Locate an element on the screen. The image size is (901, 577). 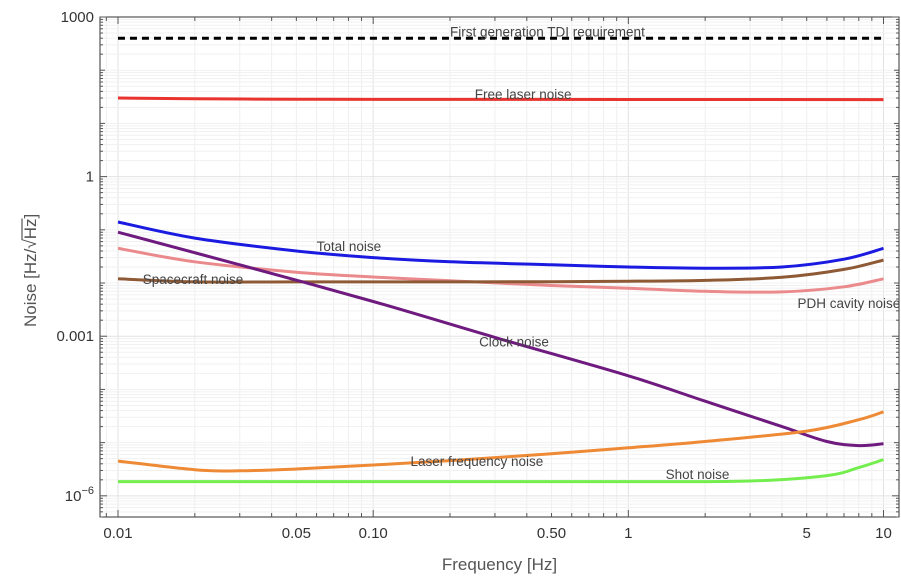
x-tick-label: 0.05 is located at coordinates (296, 533).